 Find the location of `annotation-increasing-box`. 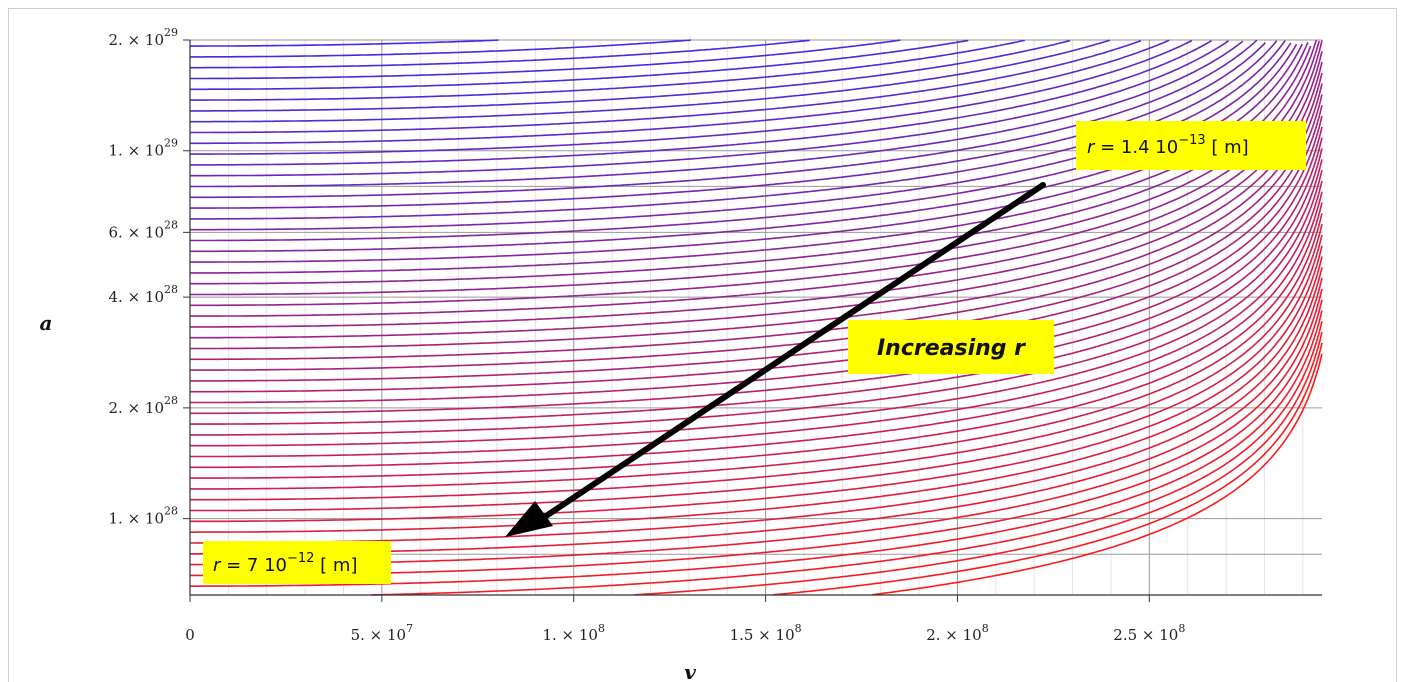

annotation-increasing-box is located at coordinates (951, 347).